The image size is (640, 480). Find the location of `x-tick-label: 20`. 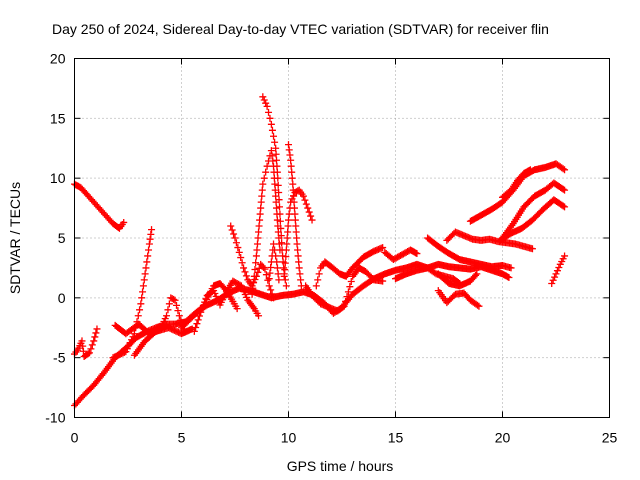

x-tick-label: 20 is located at coordinates (503, 438).